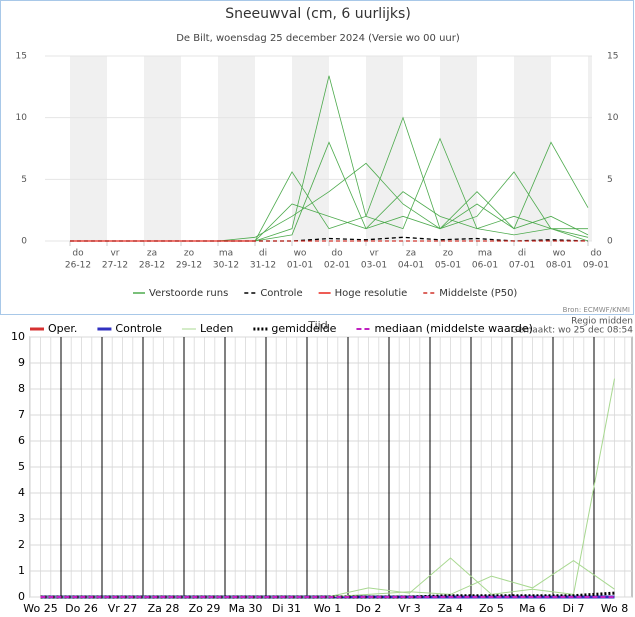 The height and width of the screenshot is (617, 635). Describe the element at coordinates (21, 414) in the screenshot. I see `y-tick-label: 7` at that location.